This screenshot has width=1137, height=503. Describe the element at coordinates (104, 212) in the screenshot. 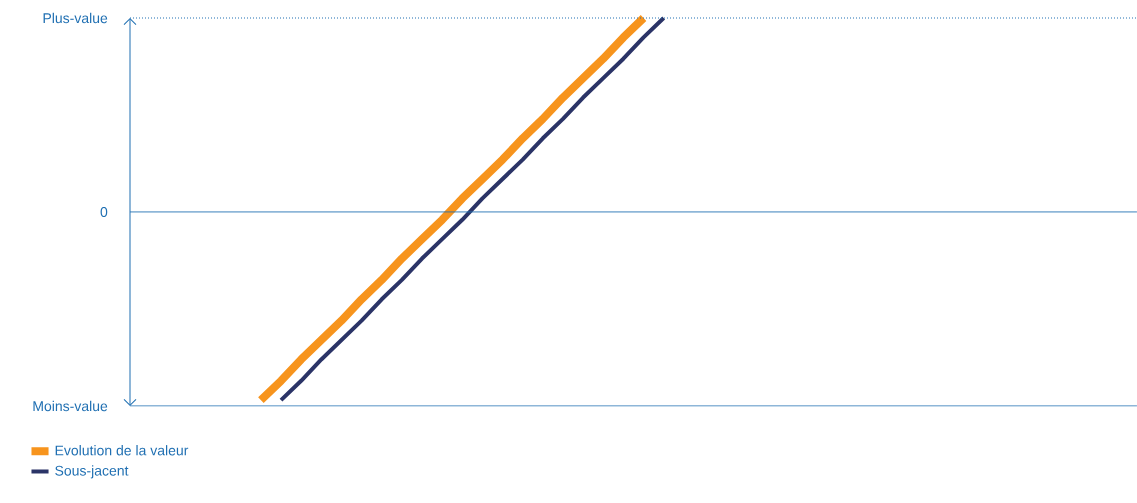

I see `text: 0` at that location.